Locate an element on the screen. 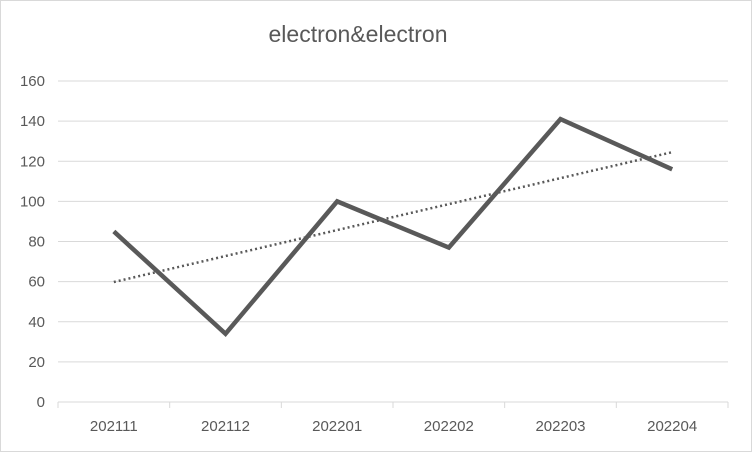 The image size is (752, 453). y-tick-labels: 0 20 40 60 80 100 120 140 160 is located at coordinates (32, 242).